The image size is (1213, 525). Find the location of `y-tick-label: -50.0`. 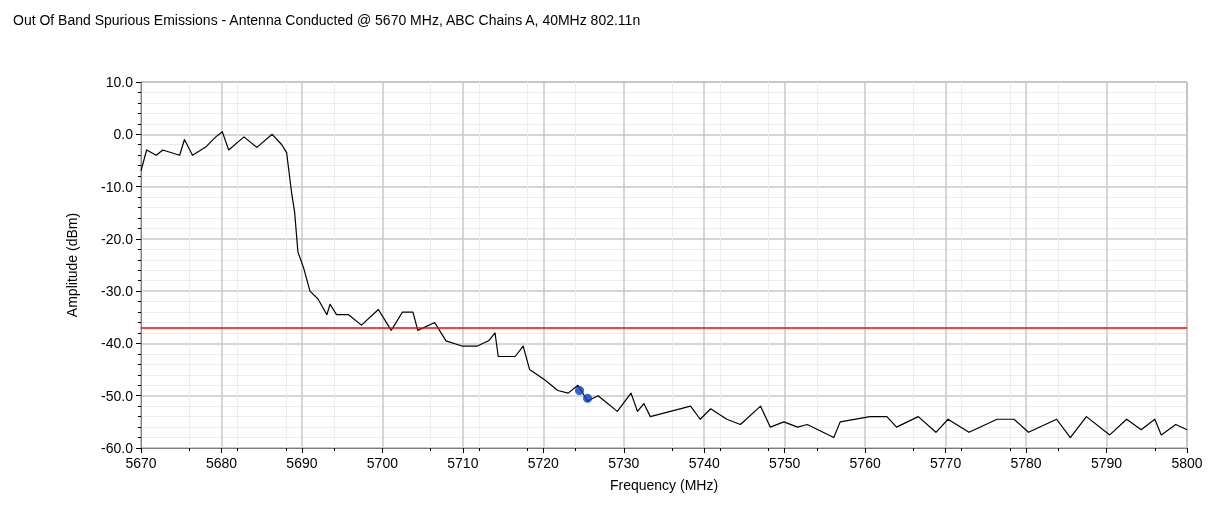

y-tick-label: -50.0 is located at coordinates (117, 395).